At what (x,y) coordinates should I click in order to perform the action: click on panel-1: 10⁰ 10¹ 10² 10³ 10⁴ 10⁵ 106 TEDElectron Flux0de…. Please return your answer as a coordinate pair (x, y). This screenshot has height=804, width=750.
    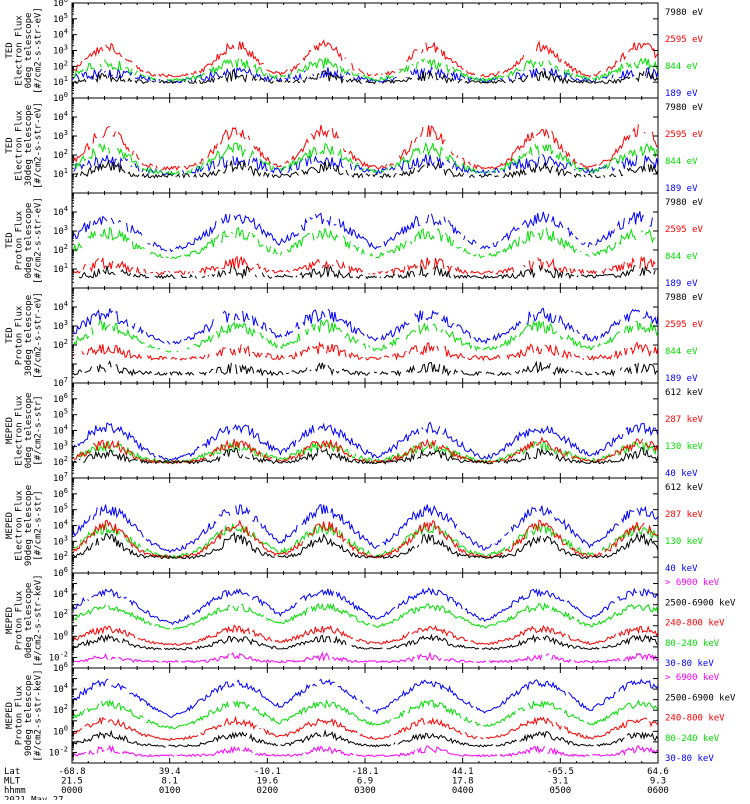
    Looking at the image, I should click on (354, 52).